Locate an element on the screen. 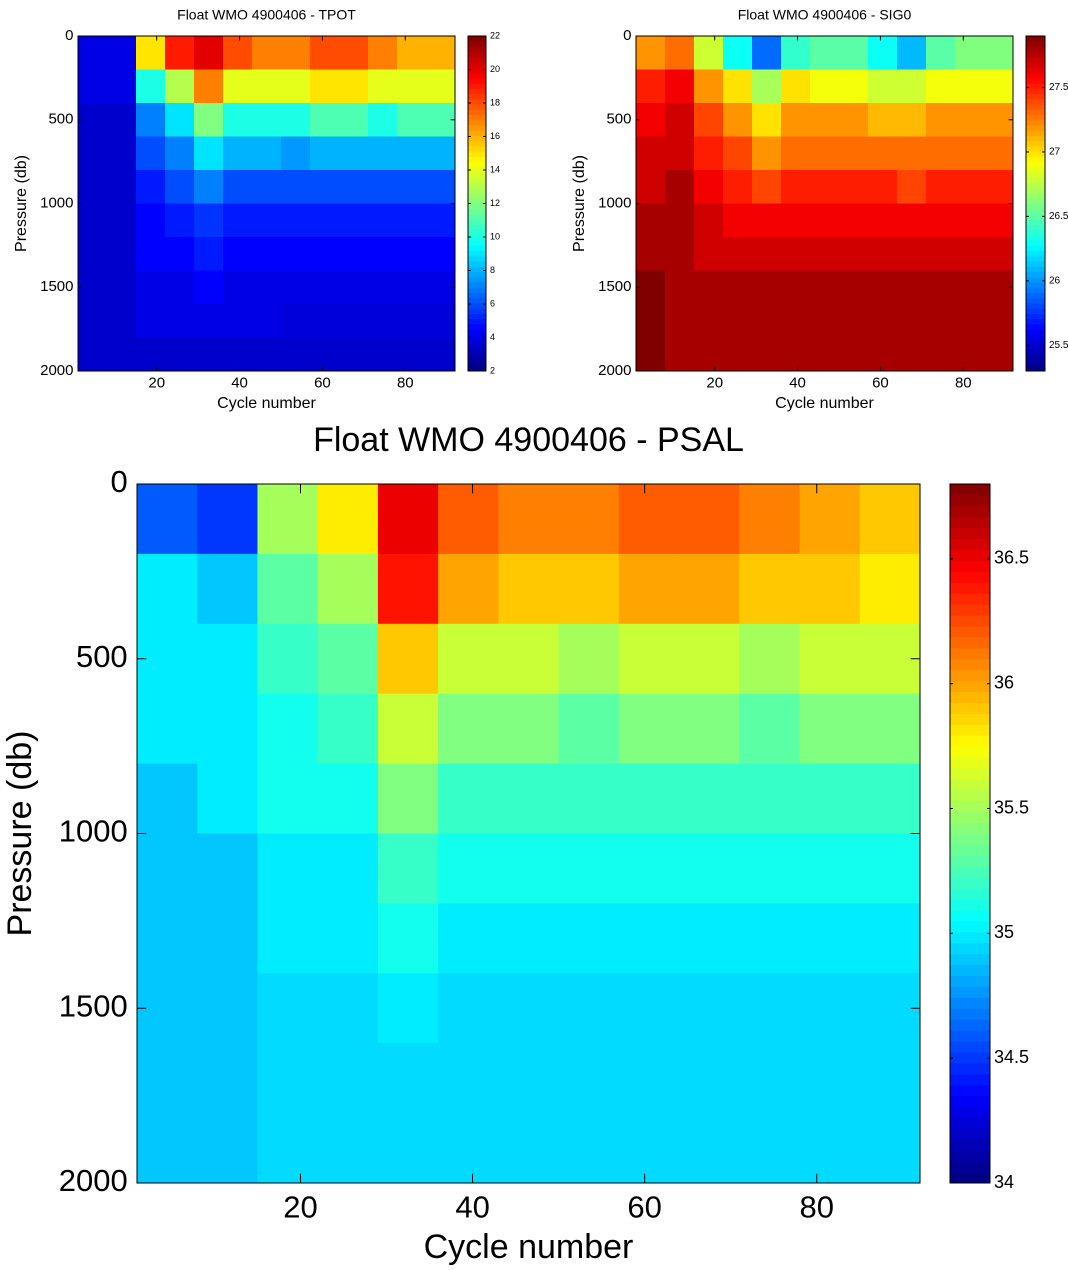 Image resolution: width=1068 pixels, height=1270 pixels. y-tick-label: 1000 is located at coordinates (93, 831).